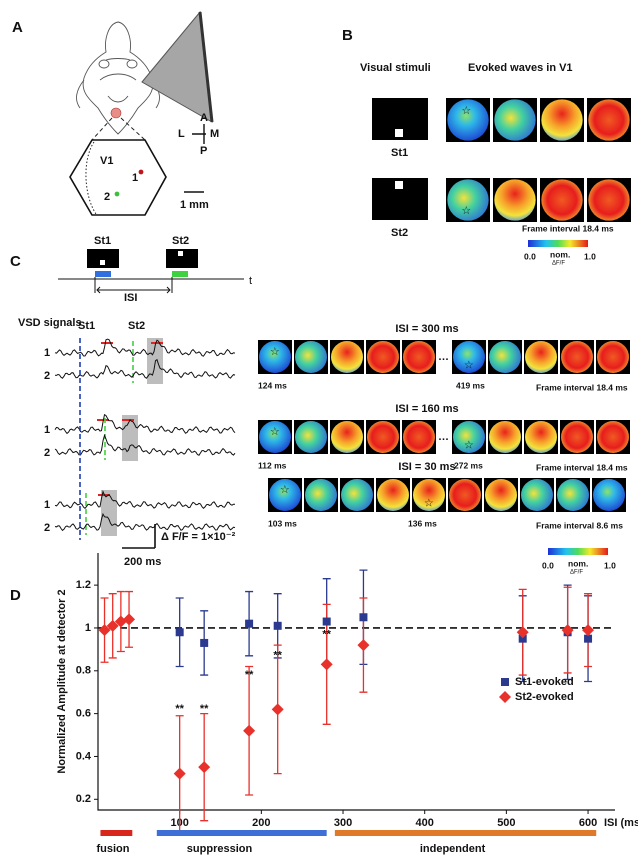 This screenshot has height=862, width=638. What do you see at coordinates (194, 205) in the screenshot?
I see `scale-label: 1 mm` at bounding box center [194, 205].